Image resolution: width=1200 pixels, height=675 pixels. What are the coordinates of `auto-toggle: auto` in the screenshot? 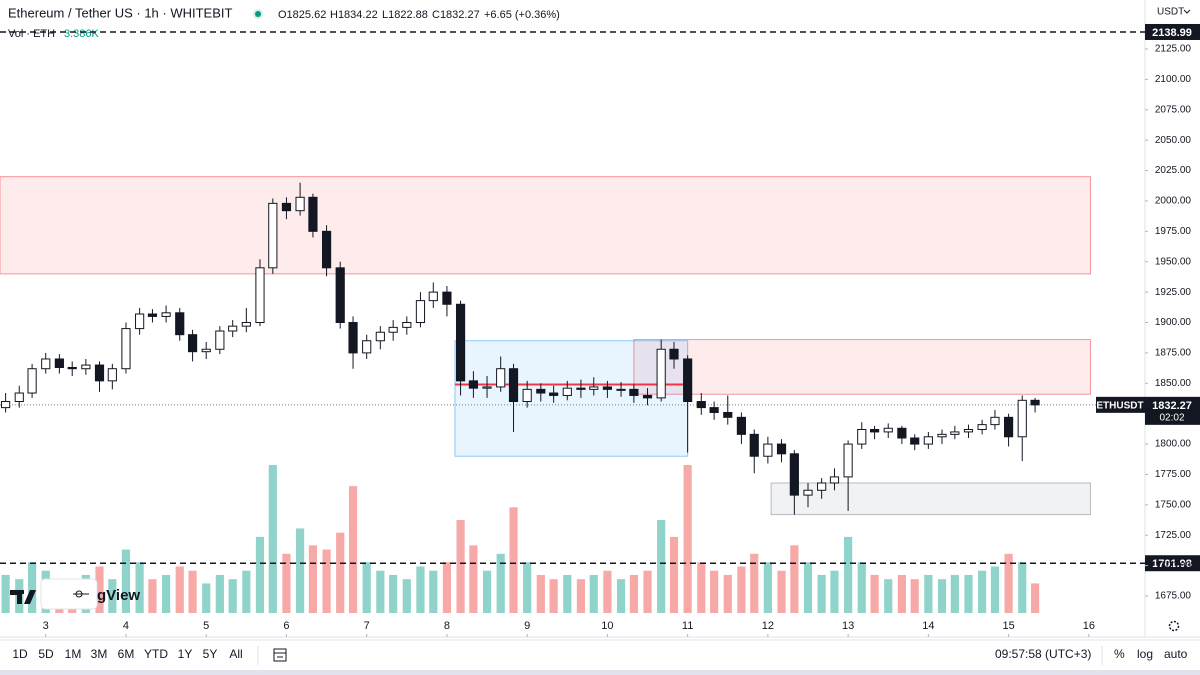 It's located at (1176, 654).